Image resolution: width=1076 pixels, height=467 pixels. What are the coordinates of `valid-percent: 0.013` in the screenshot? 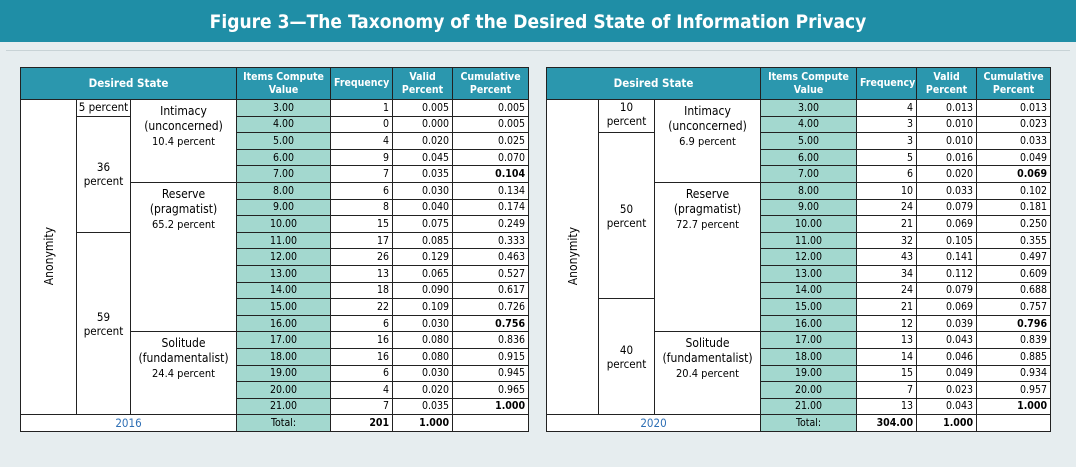 It's located at (947, 108).